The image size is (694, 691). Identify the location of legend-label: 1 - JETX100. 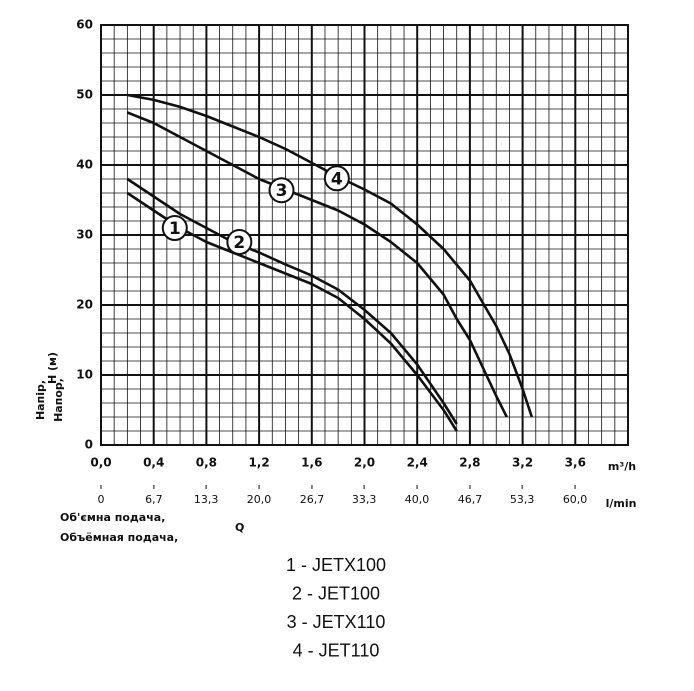
(336, 565).